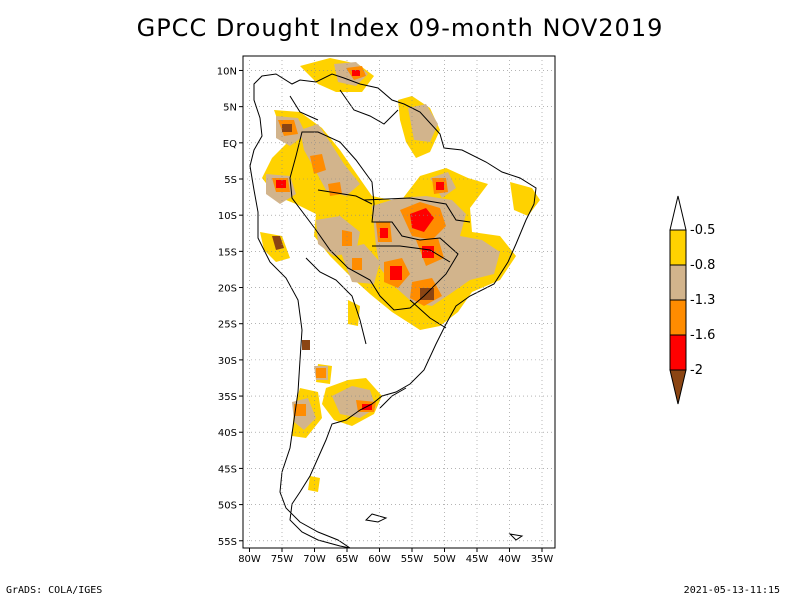  What do you see at coordinates (412, 559) in the screenshot?
I see `lon-label: 55W` at bounding box center [412, 559].